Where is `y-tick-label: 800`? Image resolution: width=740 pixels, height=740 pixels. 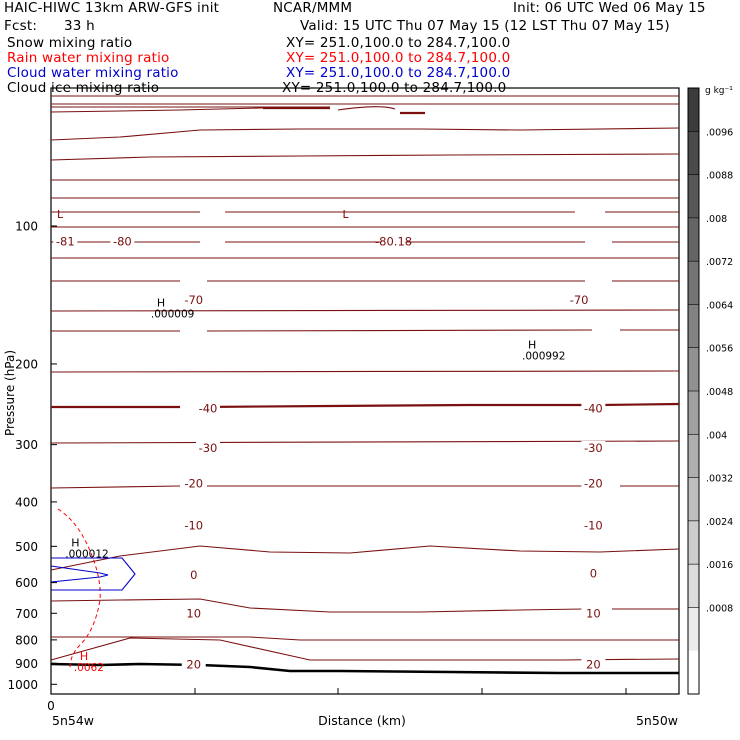
y-tick-label: 800 is located at coordinates (26, 640).